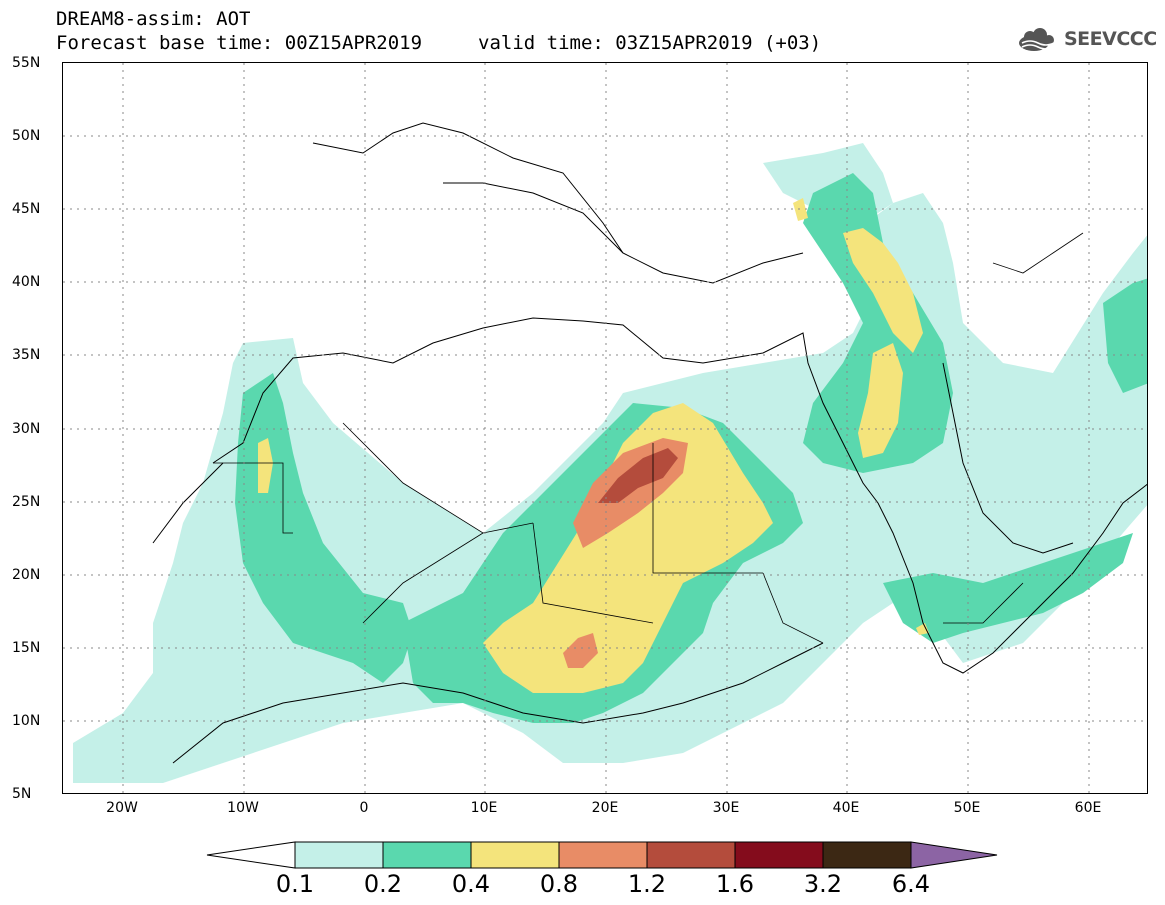  I want to click on colorbar, so click(602, 855).